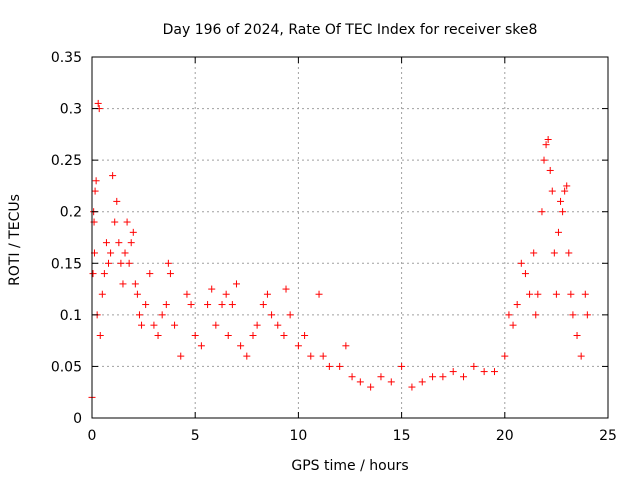  I want to click on y-tick-label: 0.35, so click(66, 58).